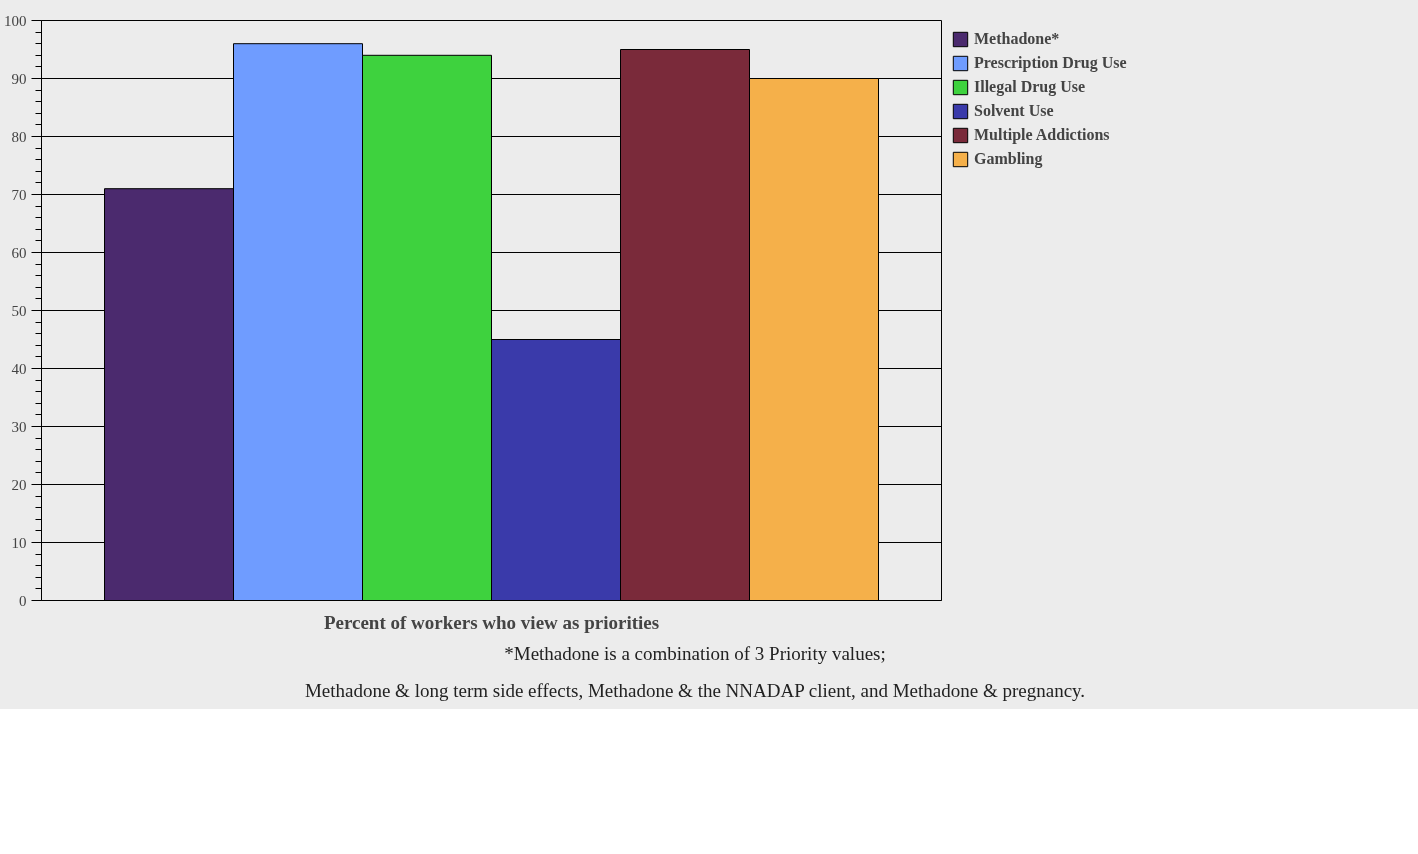 The height and width of the screenshot is (854, 1418). What do you see at coordinates (23, 600) in the screenshot?
I see `y-tick-label: 0` at bounding box center [23, 600].